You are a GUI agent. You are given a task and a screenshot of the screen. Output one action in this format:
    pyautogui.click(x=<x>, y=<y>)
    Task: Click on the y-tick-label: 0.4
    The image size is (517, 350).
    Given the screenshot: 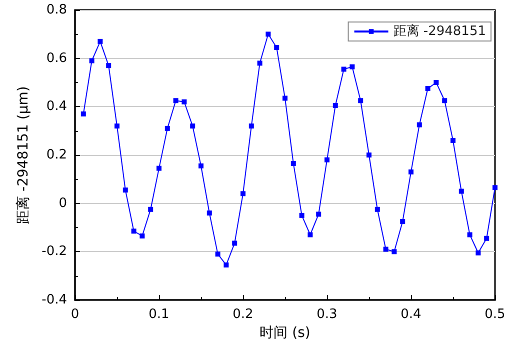 What is the action you would take?
    pyautogui.click(x=56, y=106)
    